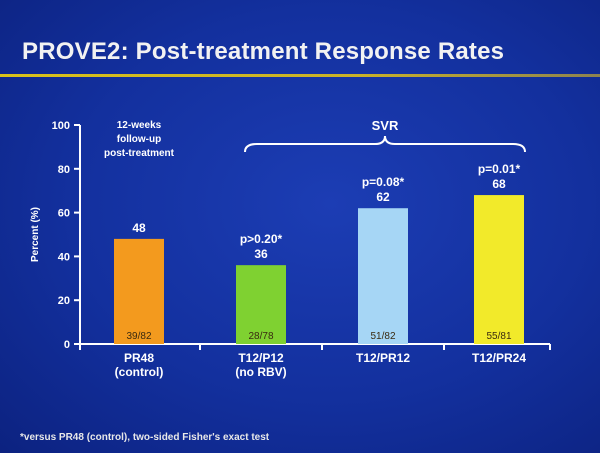  What do you see at coordinates (64, 301) in the screenshot?
I see `y-tick-label: 20` at bounding box center [64, 301].